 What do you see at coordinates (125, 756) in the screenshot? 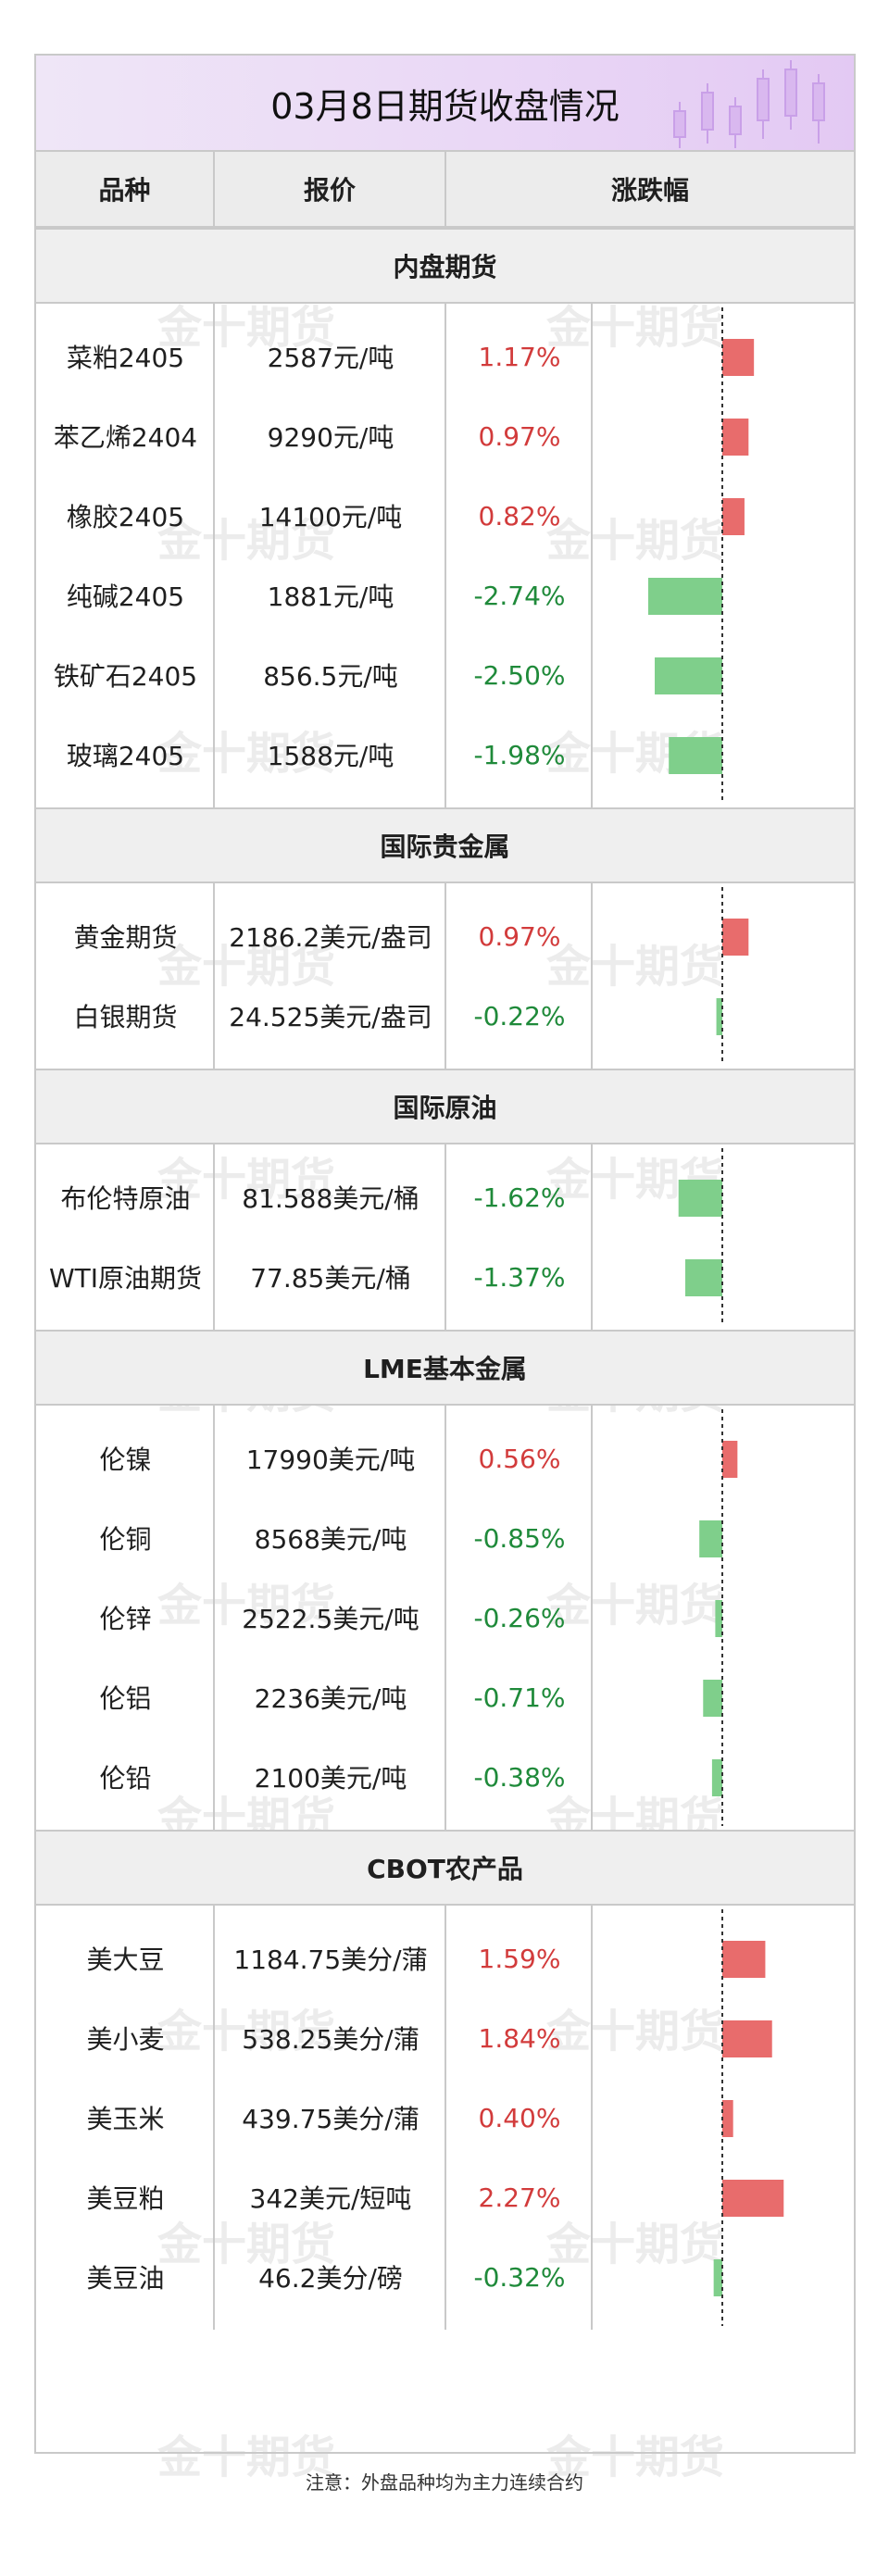
I see `cell-name: 玻璃2405` at bounding box center [125, 756].